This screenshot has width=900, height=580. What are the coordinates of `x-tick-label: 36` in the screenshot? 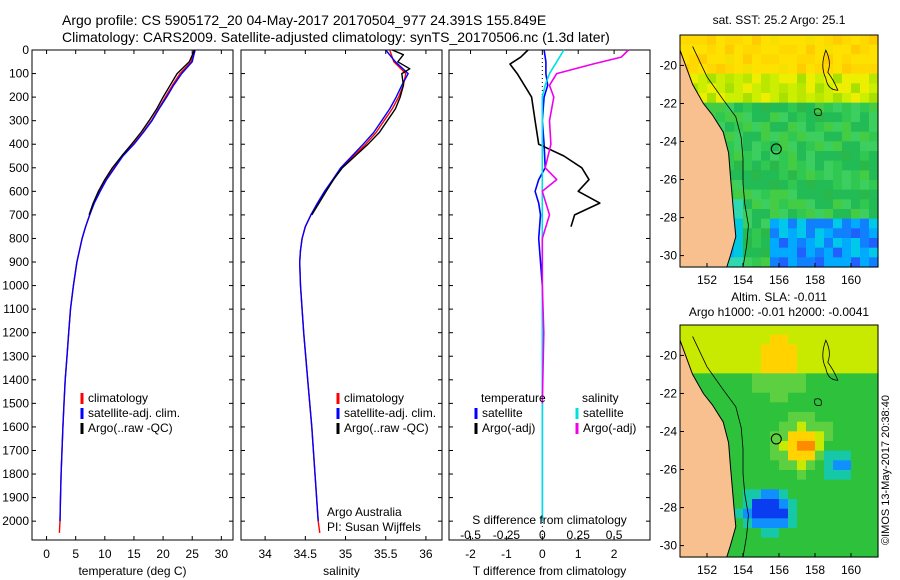 It's located at (426, 554).